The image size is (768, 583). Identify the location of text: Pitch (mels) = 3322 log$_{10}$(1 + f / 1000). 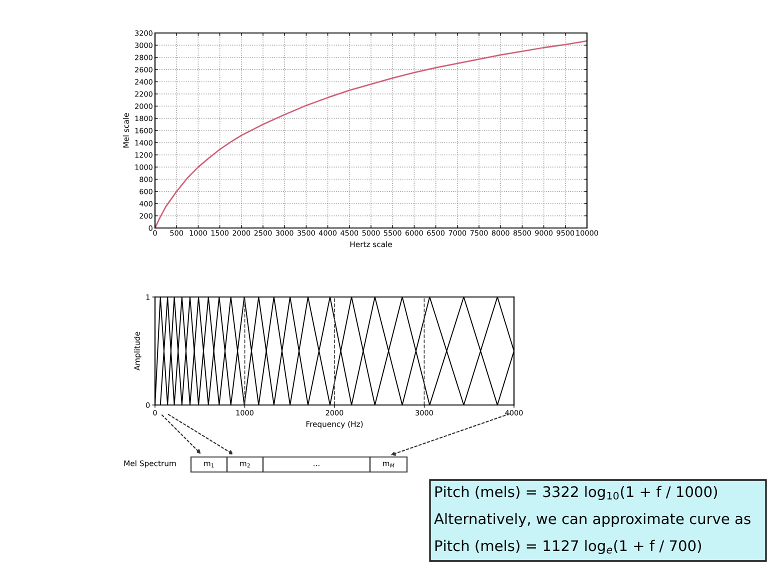
(576, 493).